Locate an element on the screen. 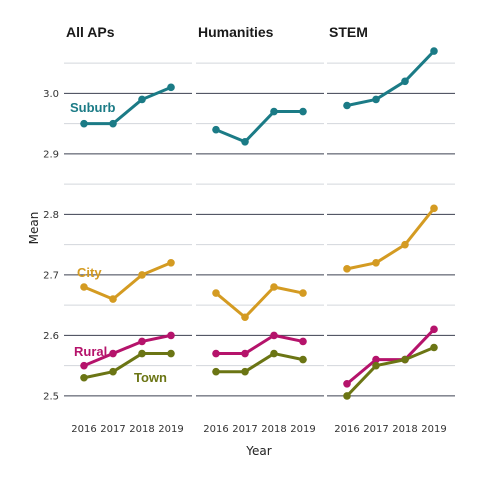 This screenshot has height=480, width=490. series-label-suburb: Suburb is located at coordinates (93, 107).